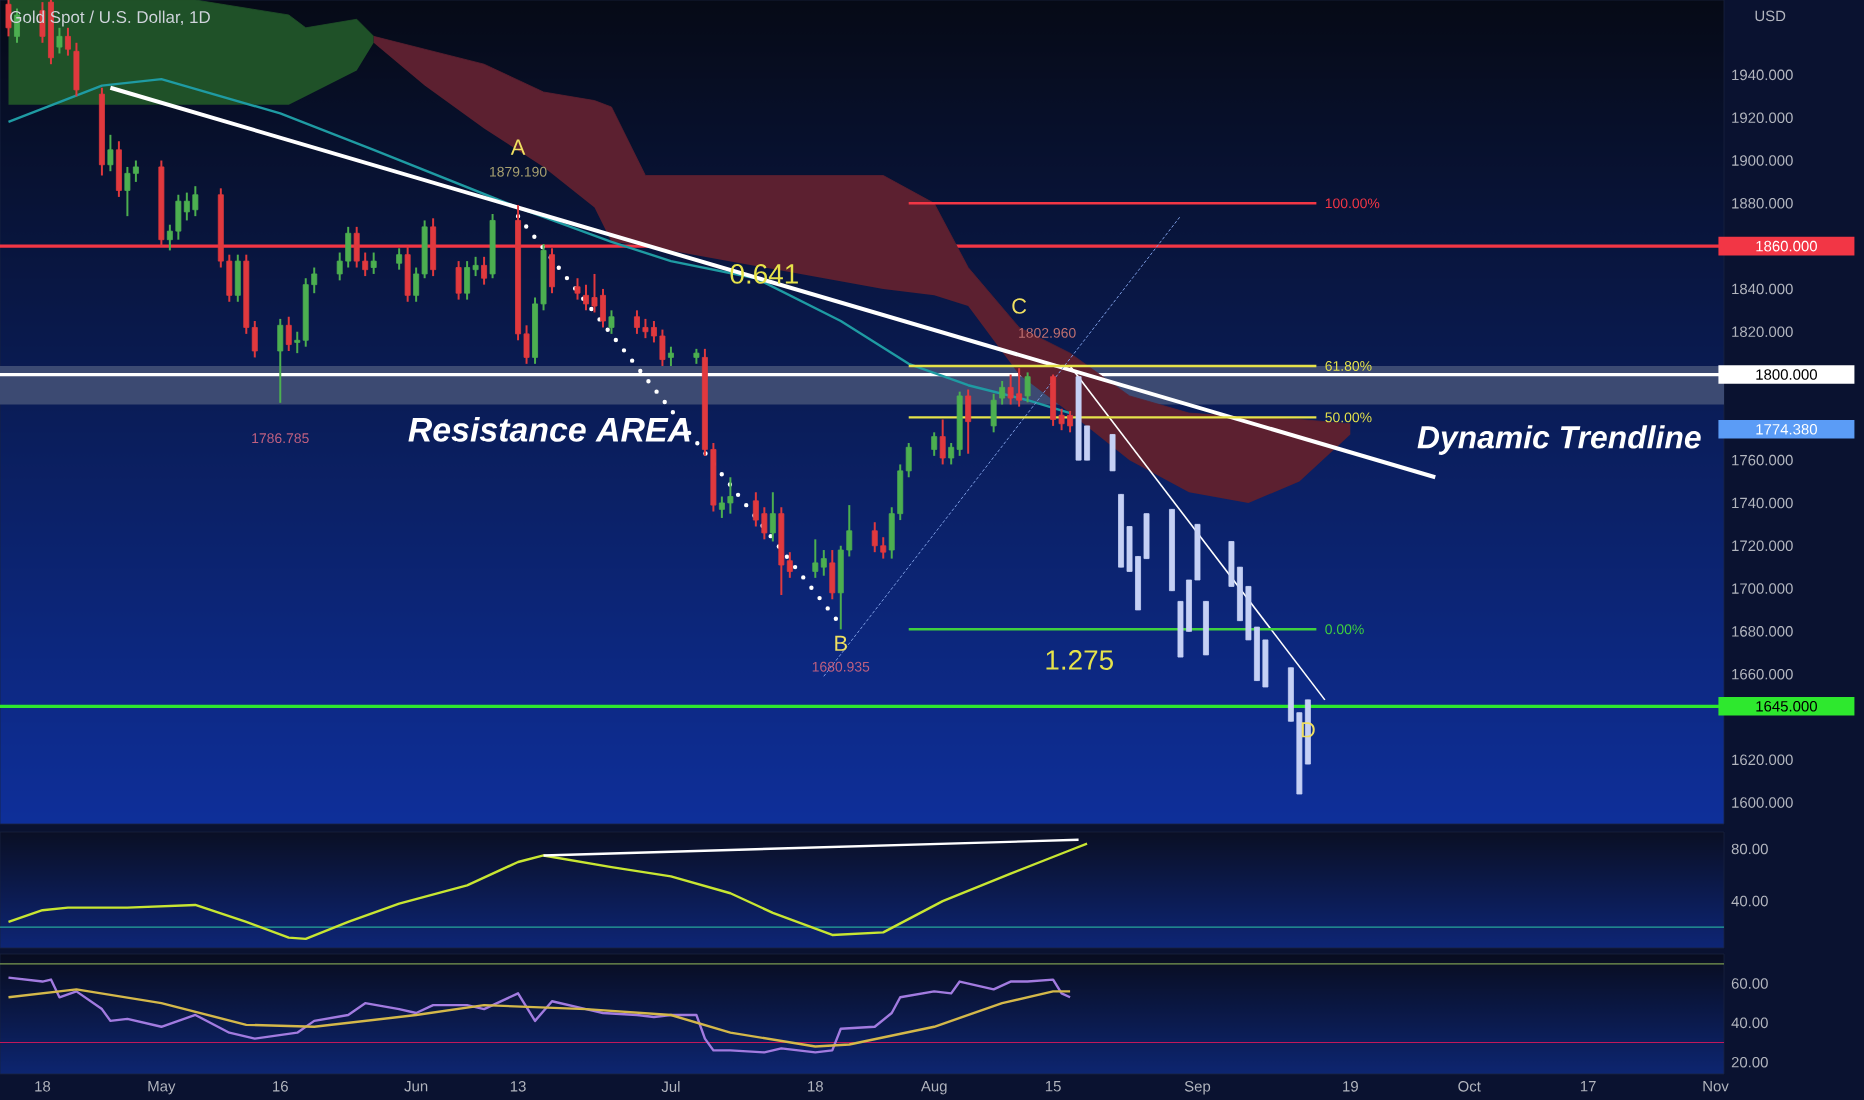 This screenshot has height=1100, width=1864. I want to click on series-label: Dynamic Trendline, so click(1559, 440).